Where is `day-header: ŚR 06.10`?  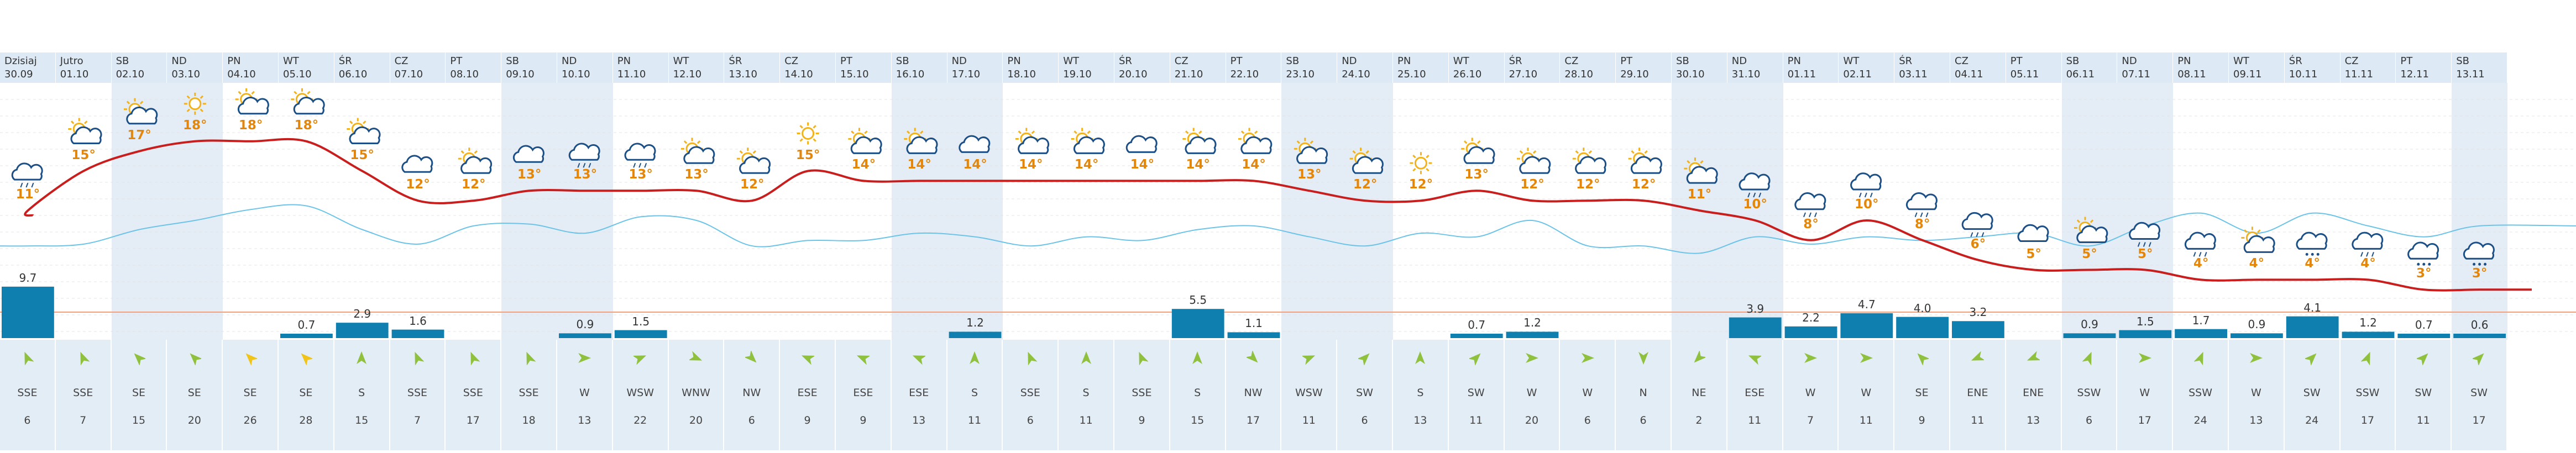 day-header: ŚR 06.10 is located at coordinates (362, 67).